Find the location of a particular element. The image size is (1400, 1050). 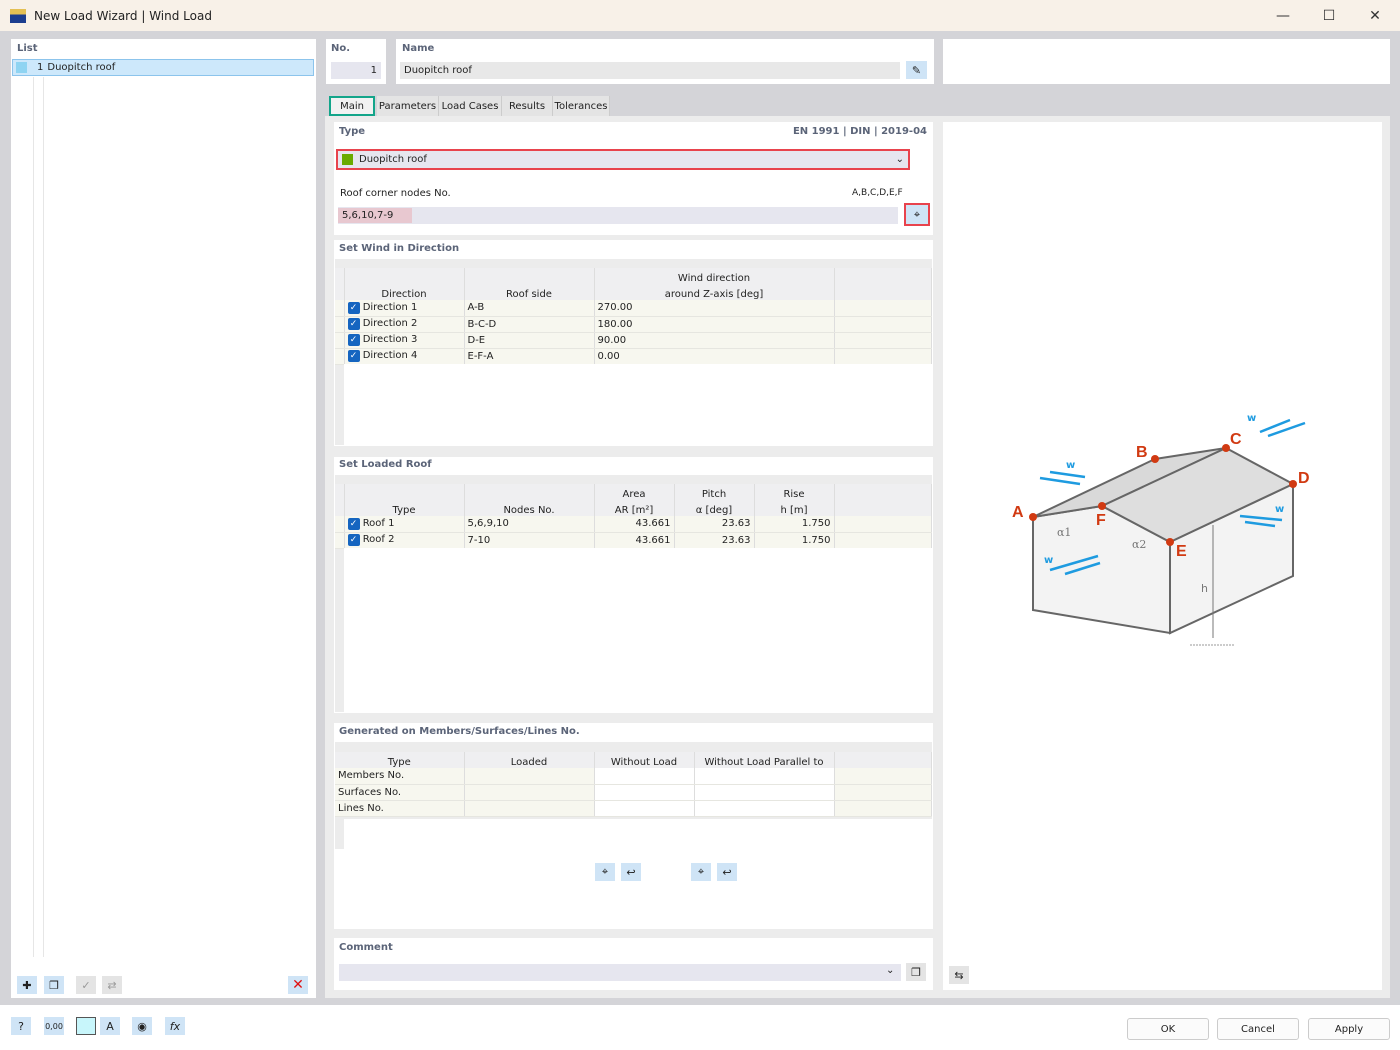

no-box: No. 1 is located at coordinates (356, 61).